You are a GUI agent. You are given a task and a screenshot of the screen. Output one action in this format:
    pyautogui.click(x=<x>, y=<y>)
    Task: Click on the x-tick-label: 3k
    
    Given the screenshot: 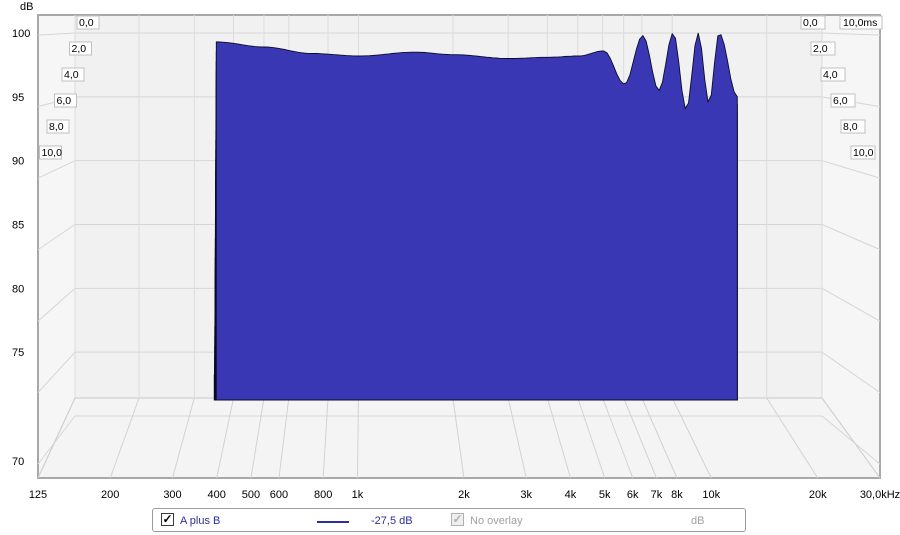 What is the action you would take?
    pyautogui.click(x=526, y=495)
    